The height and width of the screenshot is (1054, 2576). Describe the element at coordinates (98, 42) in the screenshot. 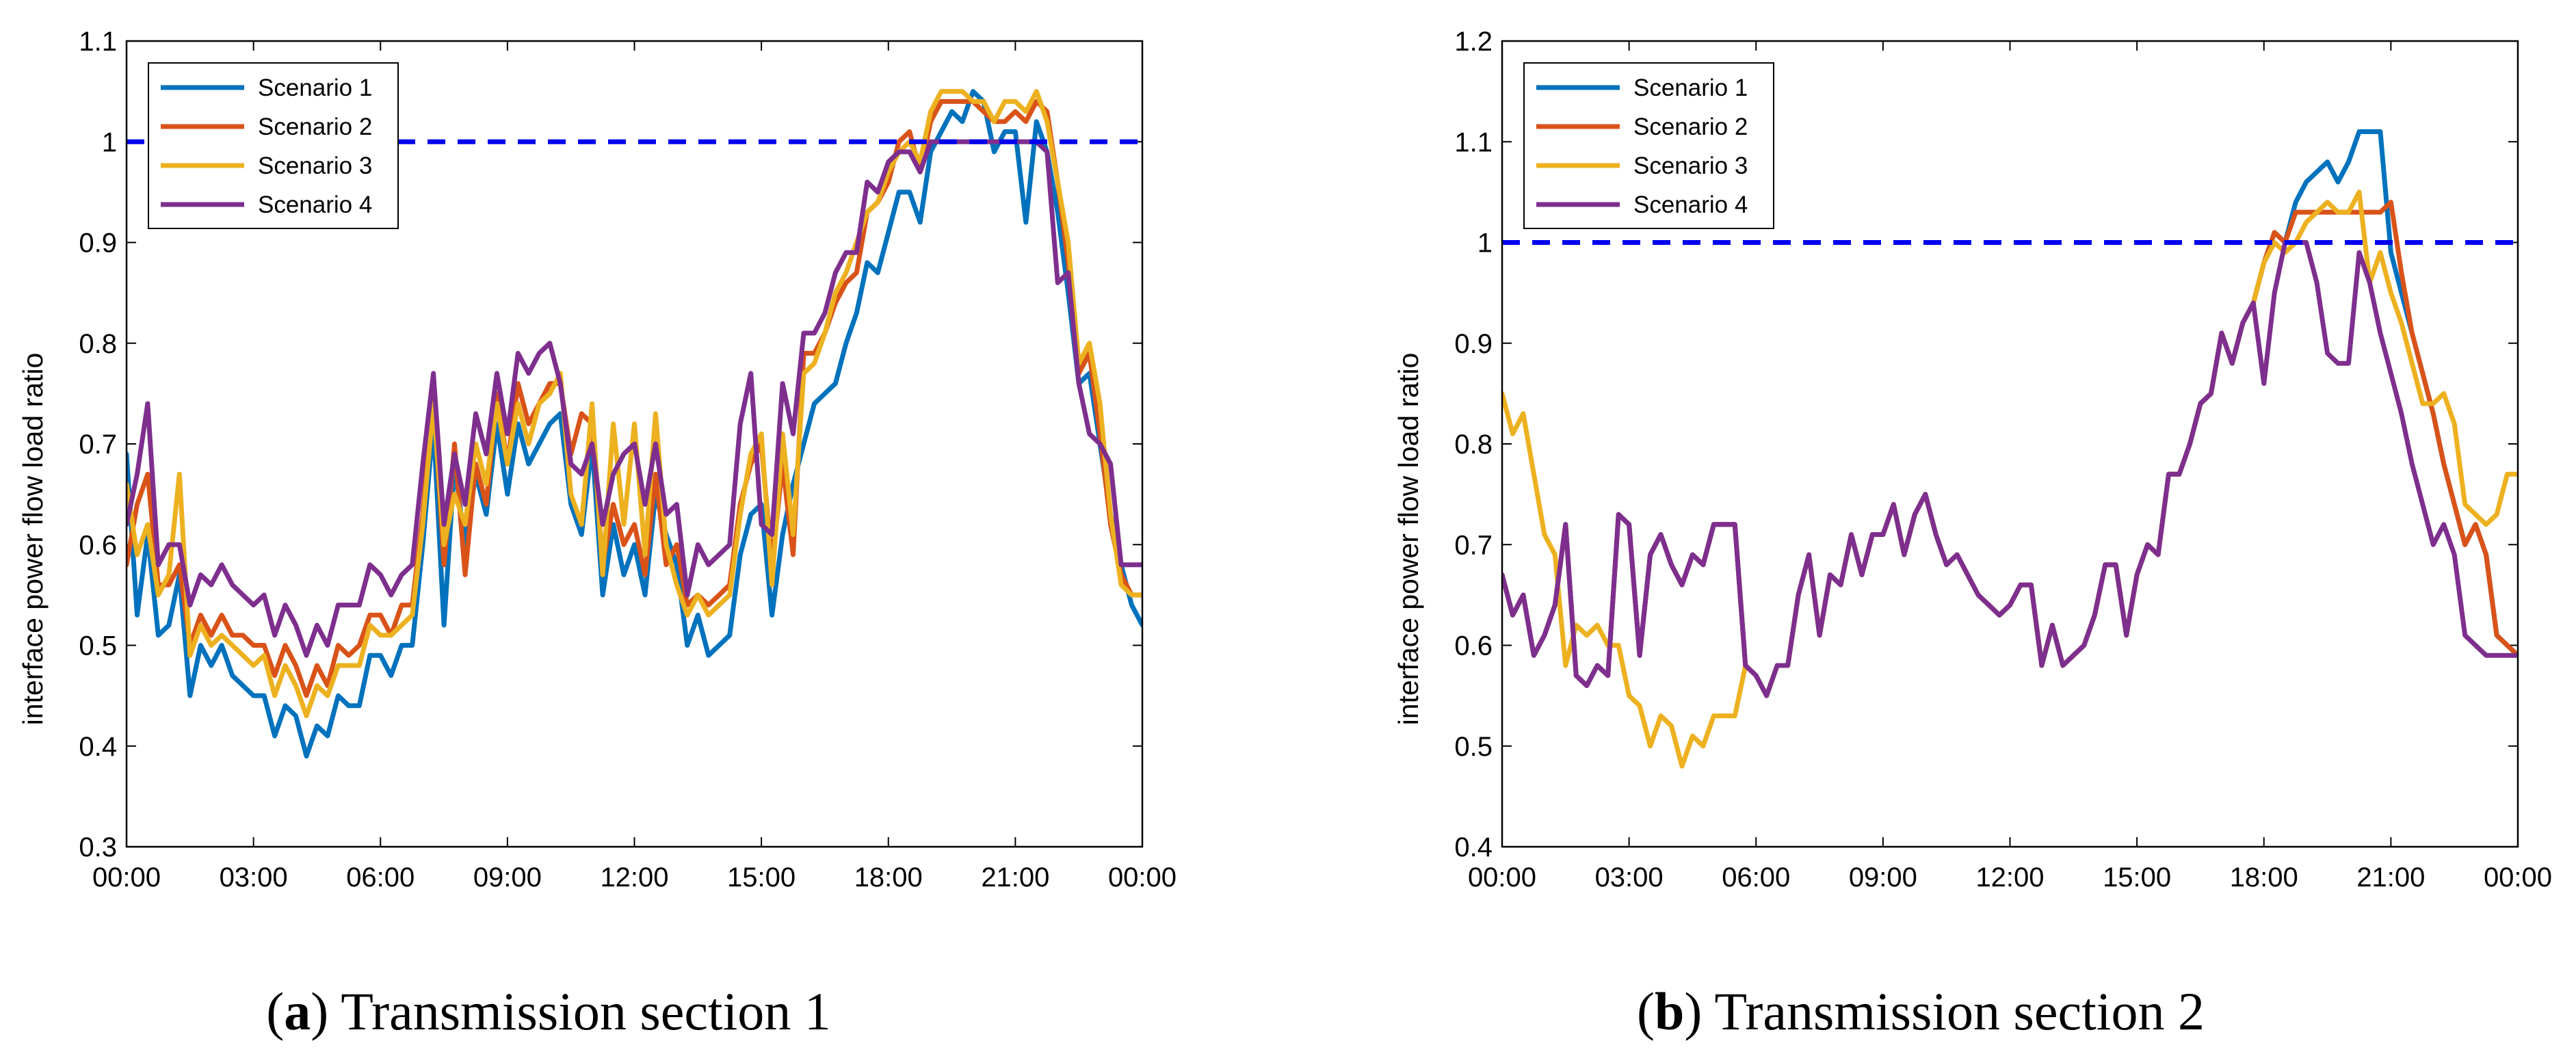

I see `panel-a-y-tick-label: 1.1` at that location.